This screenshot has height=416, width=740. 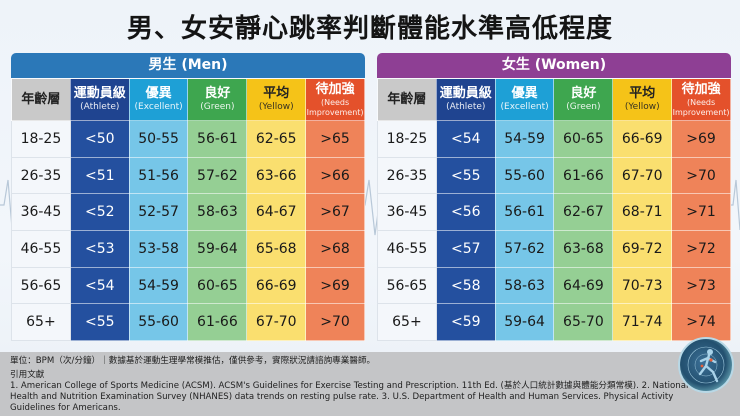 What do you see at coordinates (99, 249) in the screenshot?
I see `athlete-cell: <53` at bounding box center [99, 249].